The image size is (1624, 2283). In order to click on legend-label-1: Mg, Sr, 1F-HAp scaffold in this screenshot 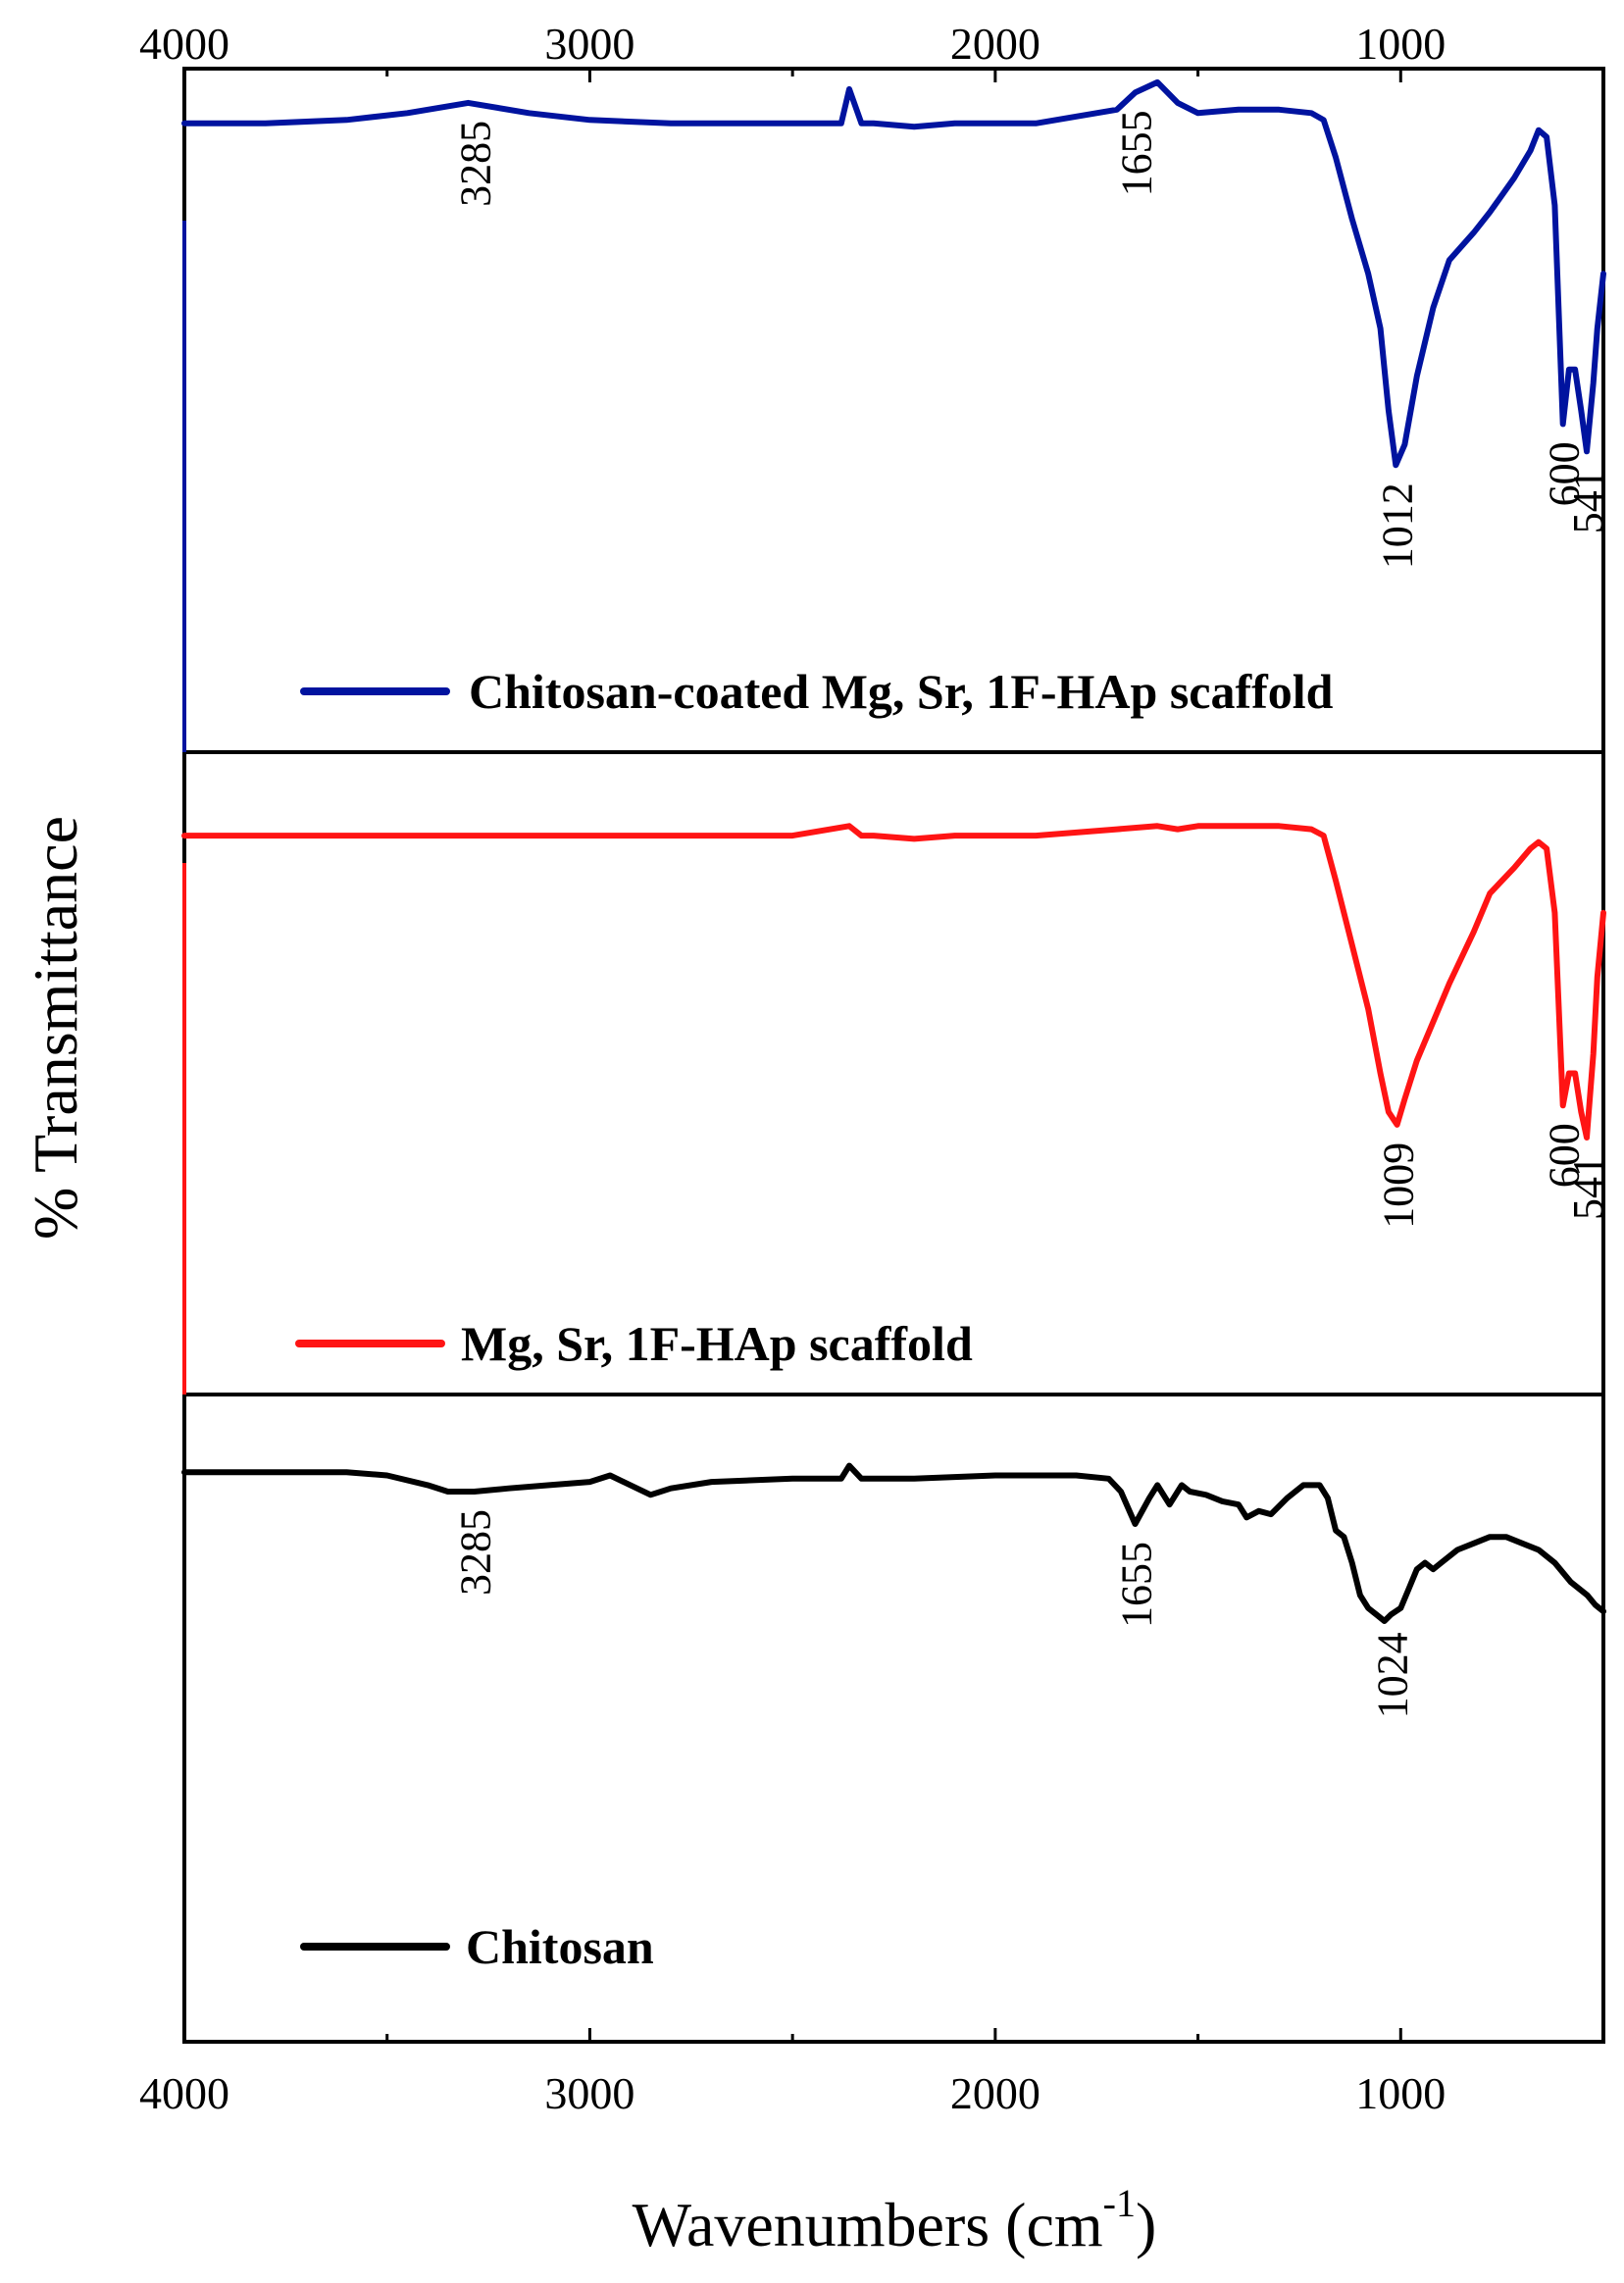, I will do `click(717, 1343)`.